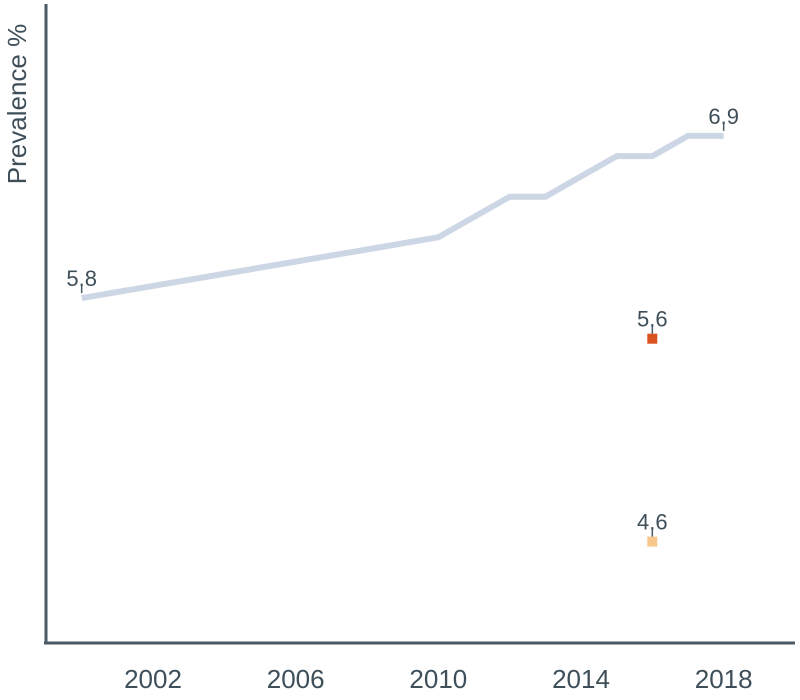 The image size is (800, 700). What do you see at coordinates (153, 679) in the screenshot?
I see `x-tick-label-2002: 2002` at bounding box center [153, 679].